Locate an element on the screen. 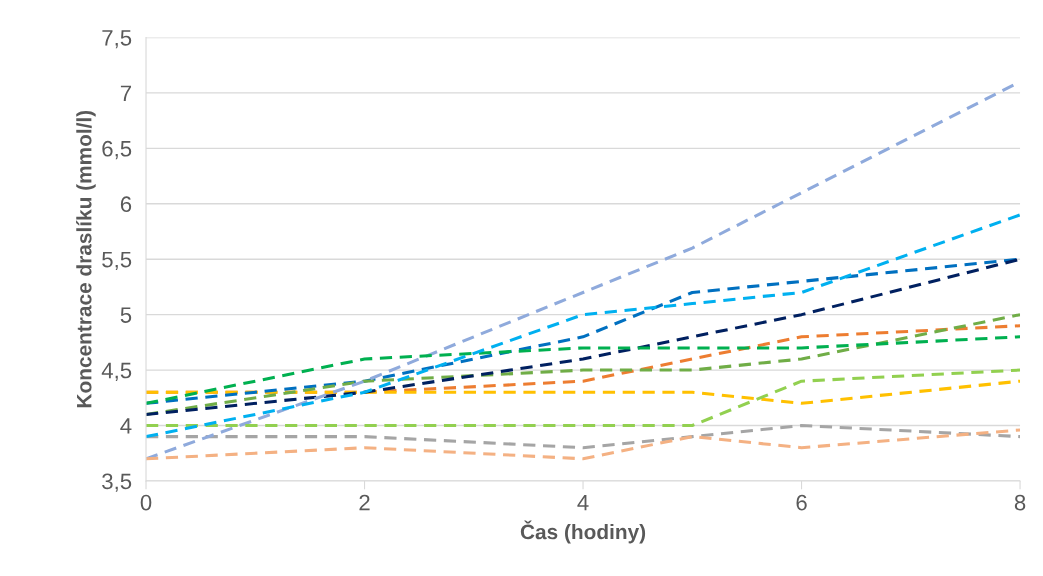 The image size is (1043, 576). x-axis-title: Čas (hodiny) is located at coordinates (583, 532).